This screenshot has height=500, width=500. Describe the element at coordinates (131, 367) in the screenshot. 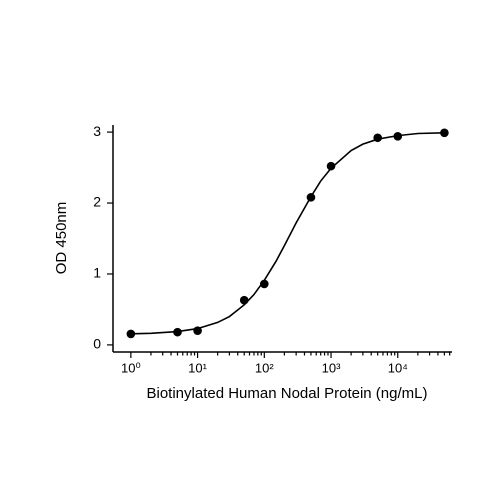

I see `x-tick-label: 10⁰` at that location.